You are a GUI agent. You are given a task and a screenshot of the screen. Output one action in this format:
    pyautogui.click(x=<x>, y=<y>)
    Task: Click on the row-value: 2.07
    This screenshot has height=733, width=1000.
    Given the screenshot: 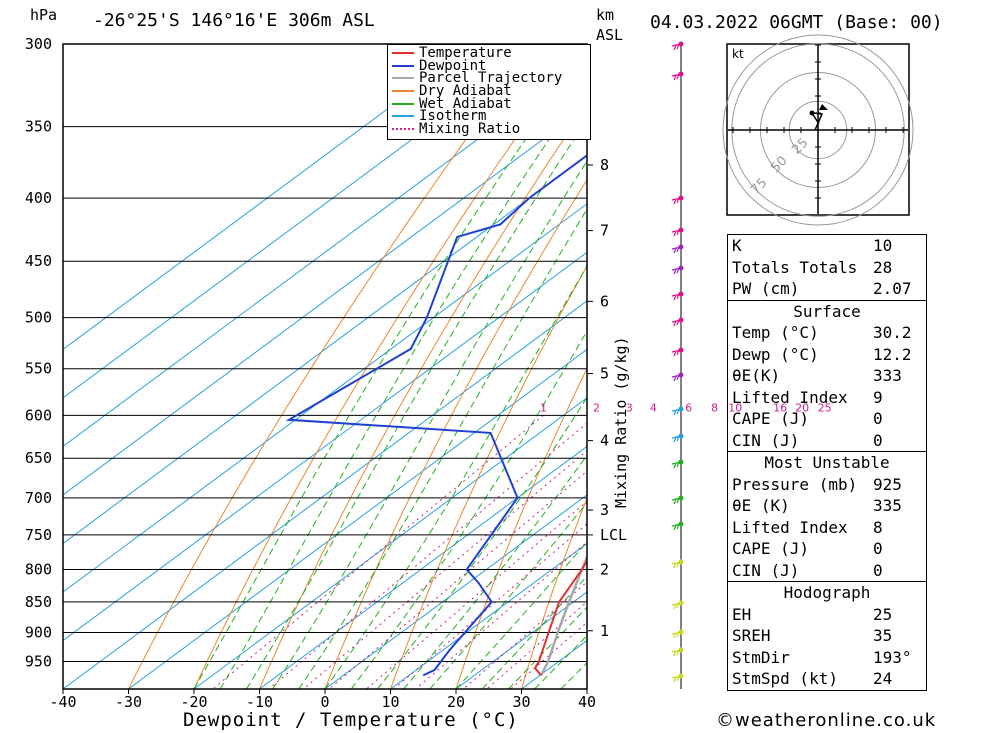 What is the action you would take?
    pyautogui.click(x=892, y=288)
    